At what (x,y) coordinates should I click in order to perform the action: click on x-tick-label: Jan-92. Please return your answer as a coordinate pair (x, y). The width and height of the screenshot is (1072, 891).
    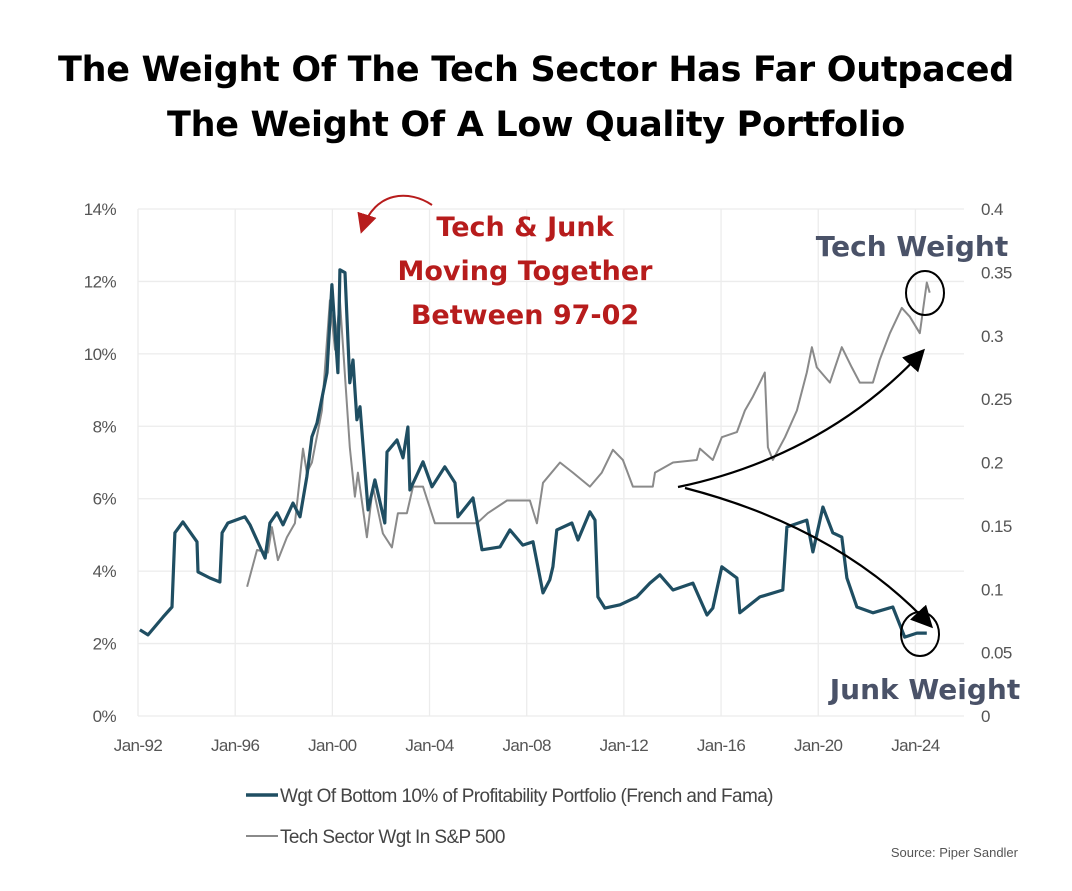
    Looking at the image, I should click on (138, 745).